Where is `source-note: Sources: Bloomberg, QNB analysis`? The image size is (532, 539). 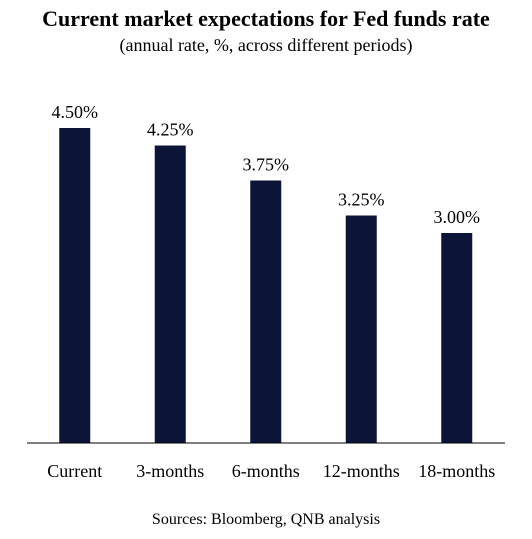 source-note: Sources: Bloomberg, QNB analysis is located at coordinates (266, 519).